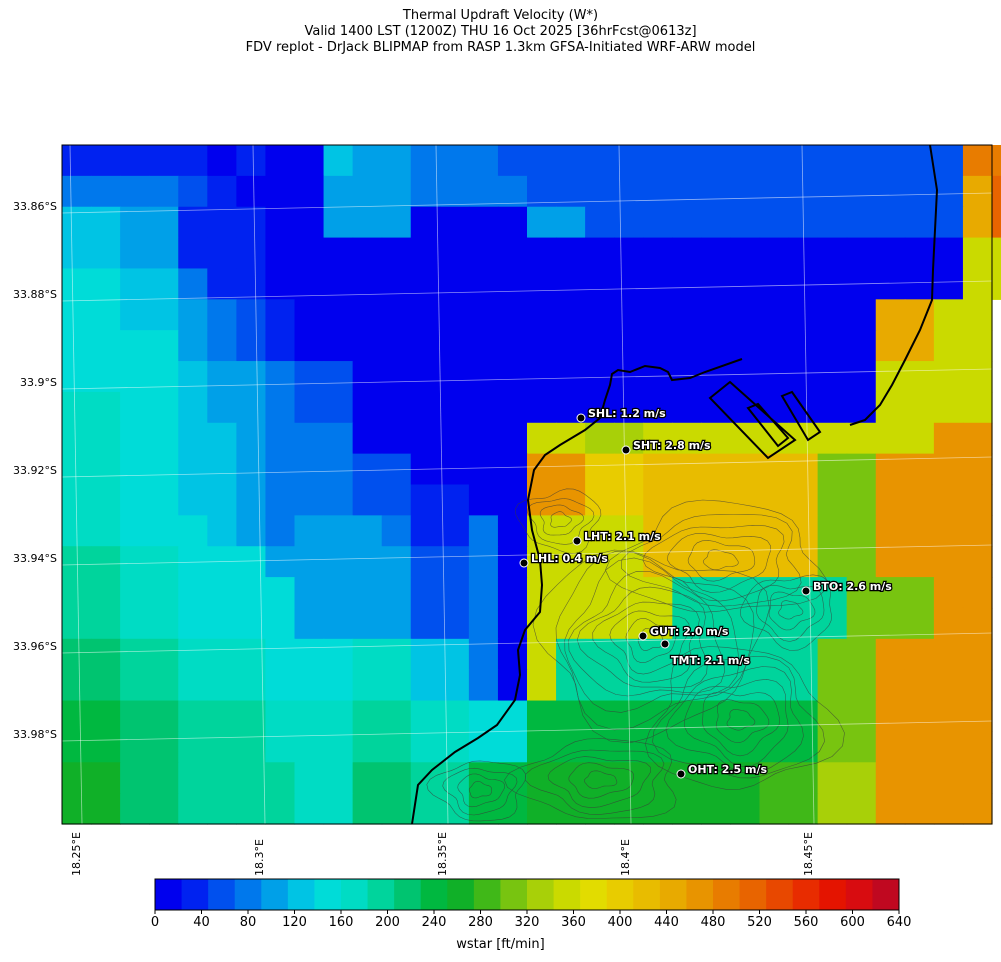 This screenshot has width=1001, height=962. I want to click on colorbar-tick-label: 520, so click(759, 922).